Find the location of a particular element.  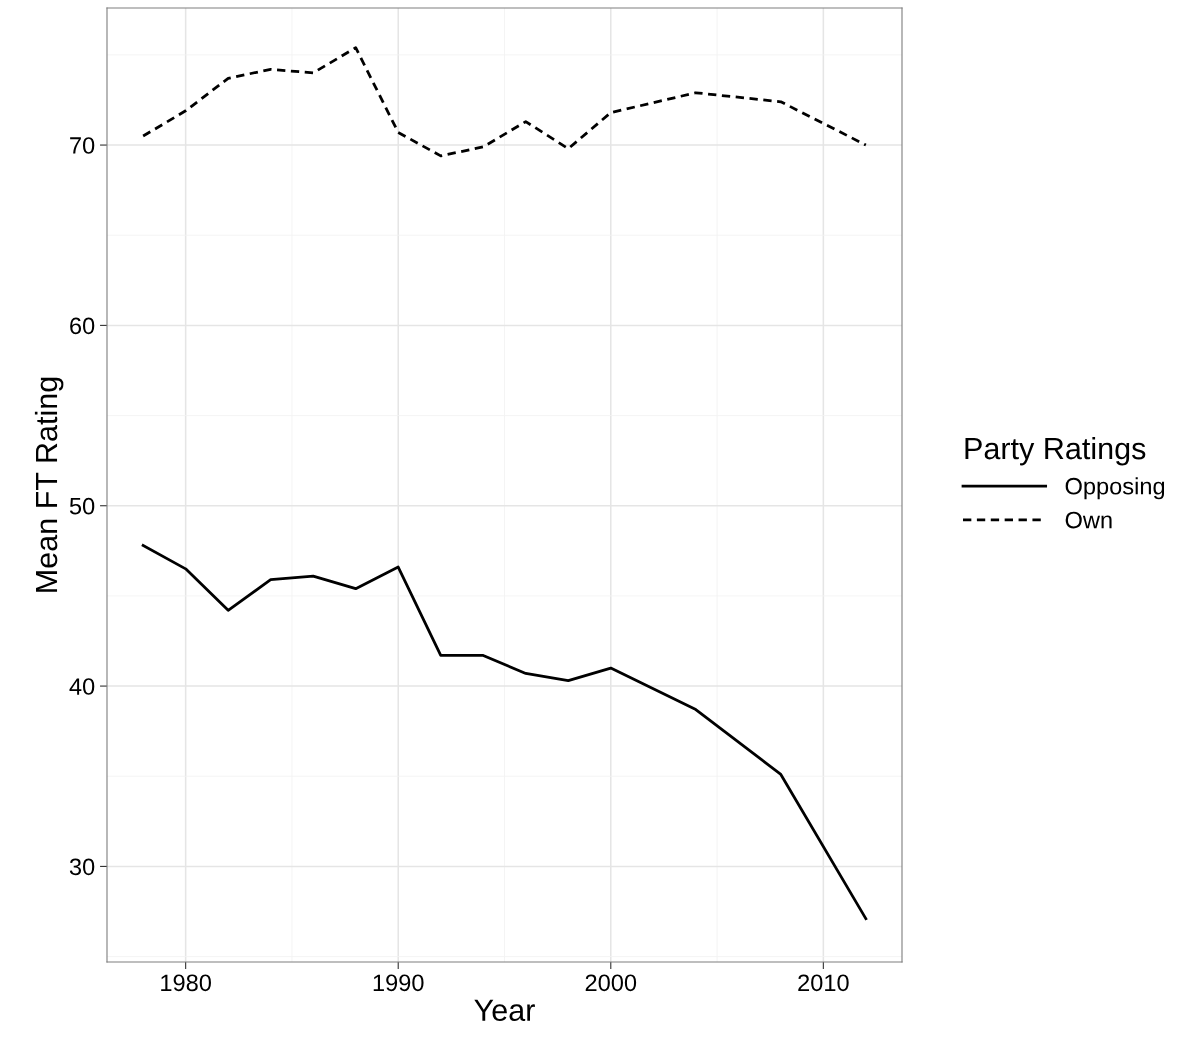

y-axis-title: Mean FT Rating is located at coordinates (49, 484).